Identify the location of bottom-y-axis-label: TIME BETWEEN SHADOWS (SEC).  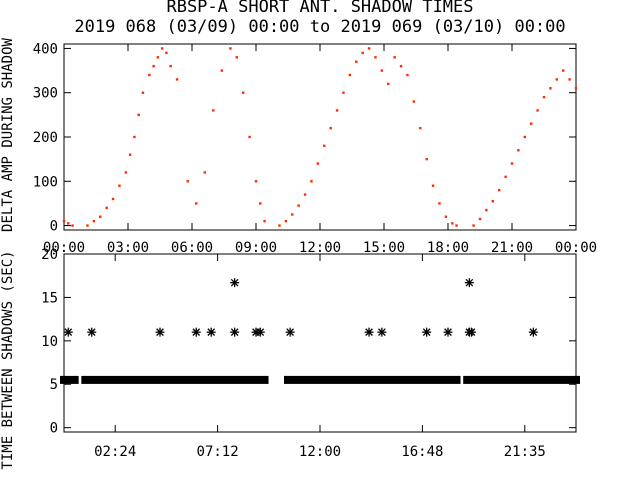
(8, 359).